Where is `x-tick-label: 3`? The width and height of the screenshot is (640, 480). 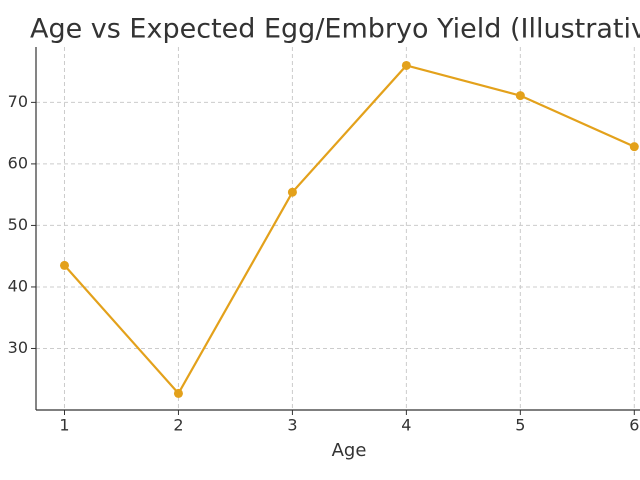
x-tick-label: 3 is located at coordinates (292, 425).